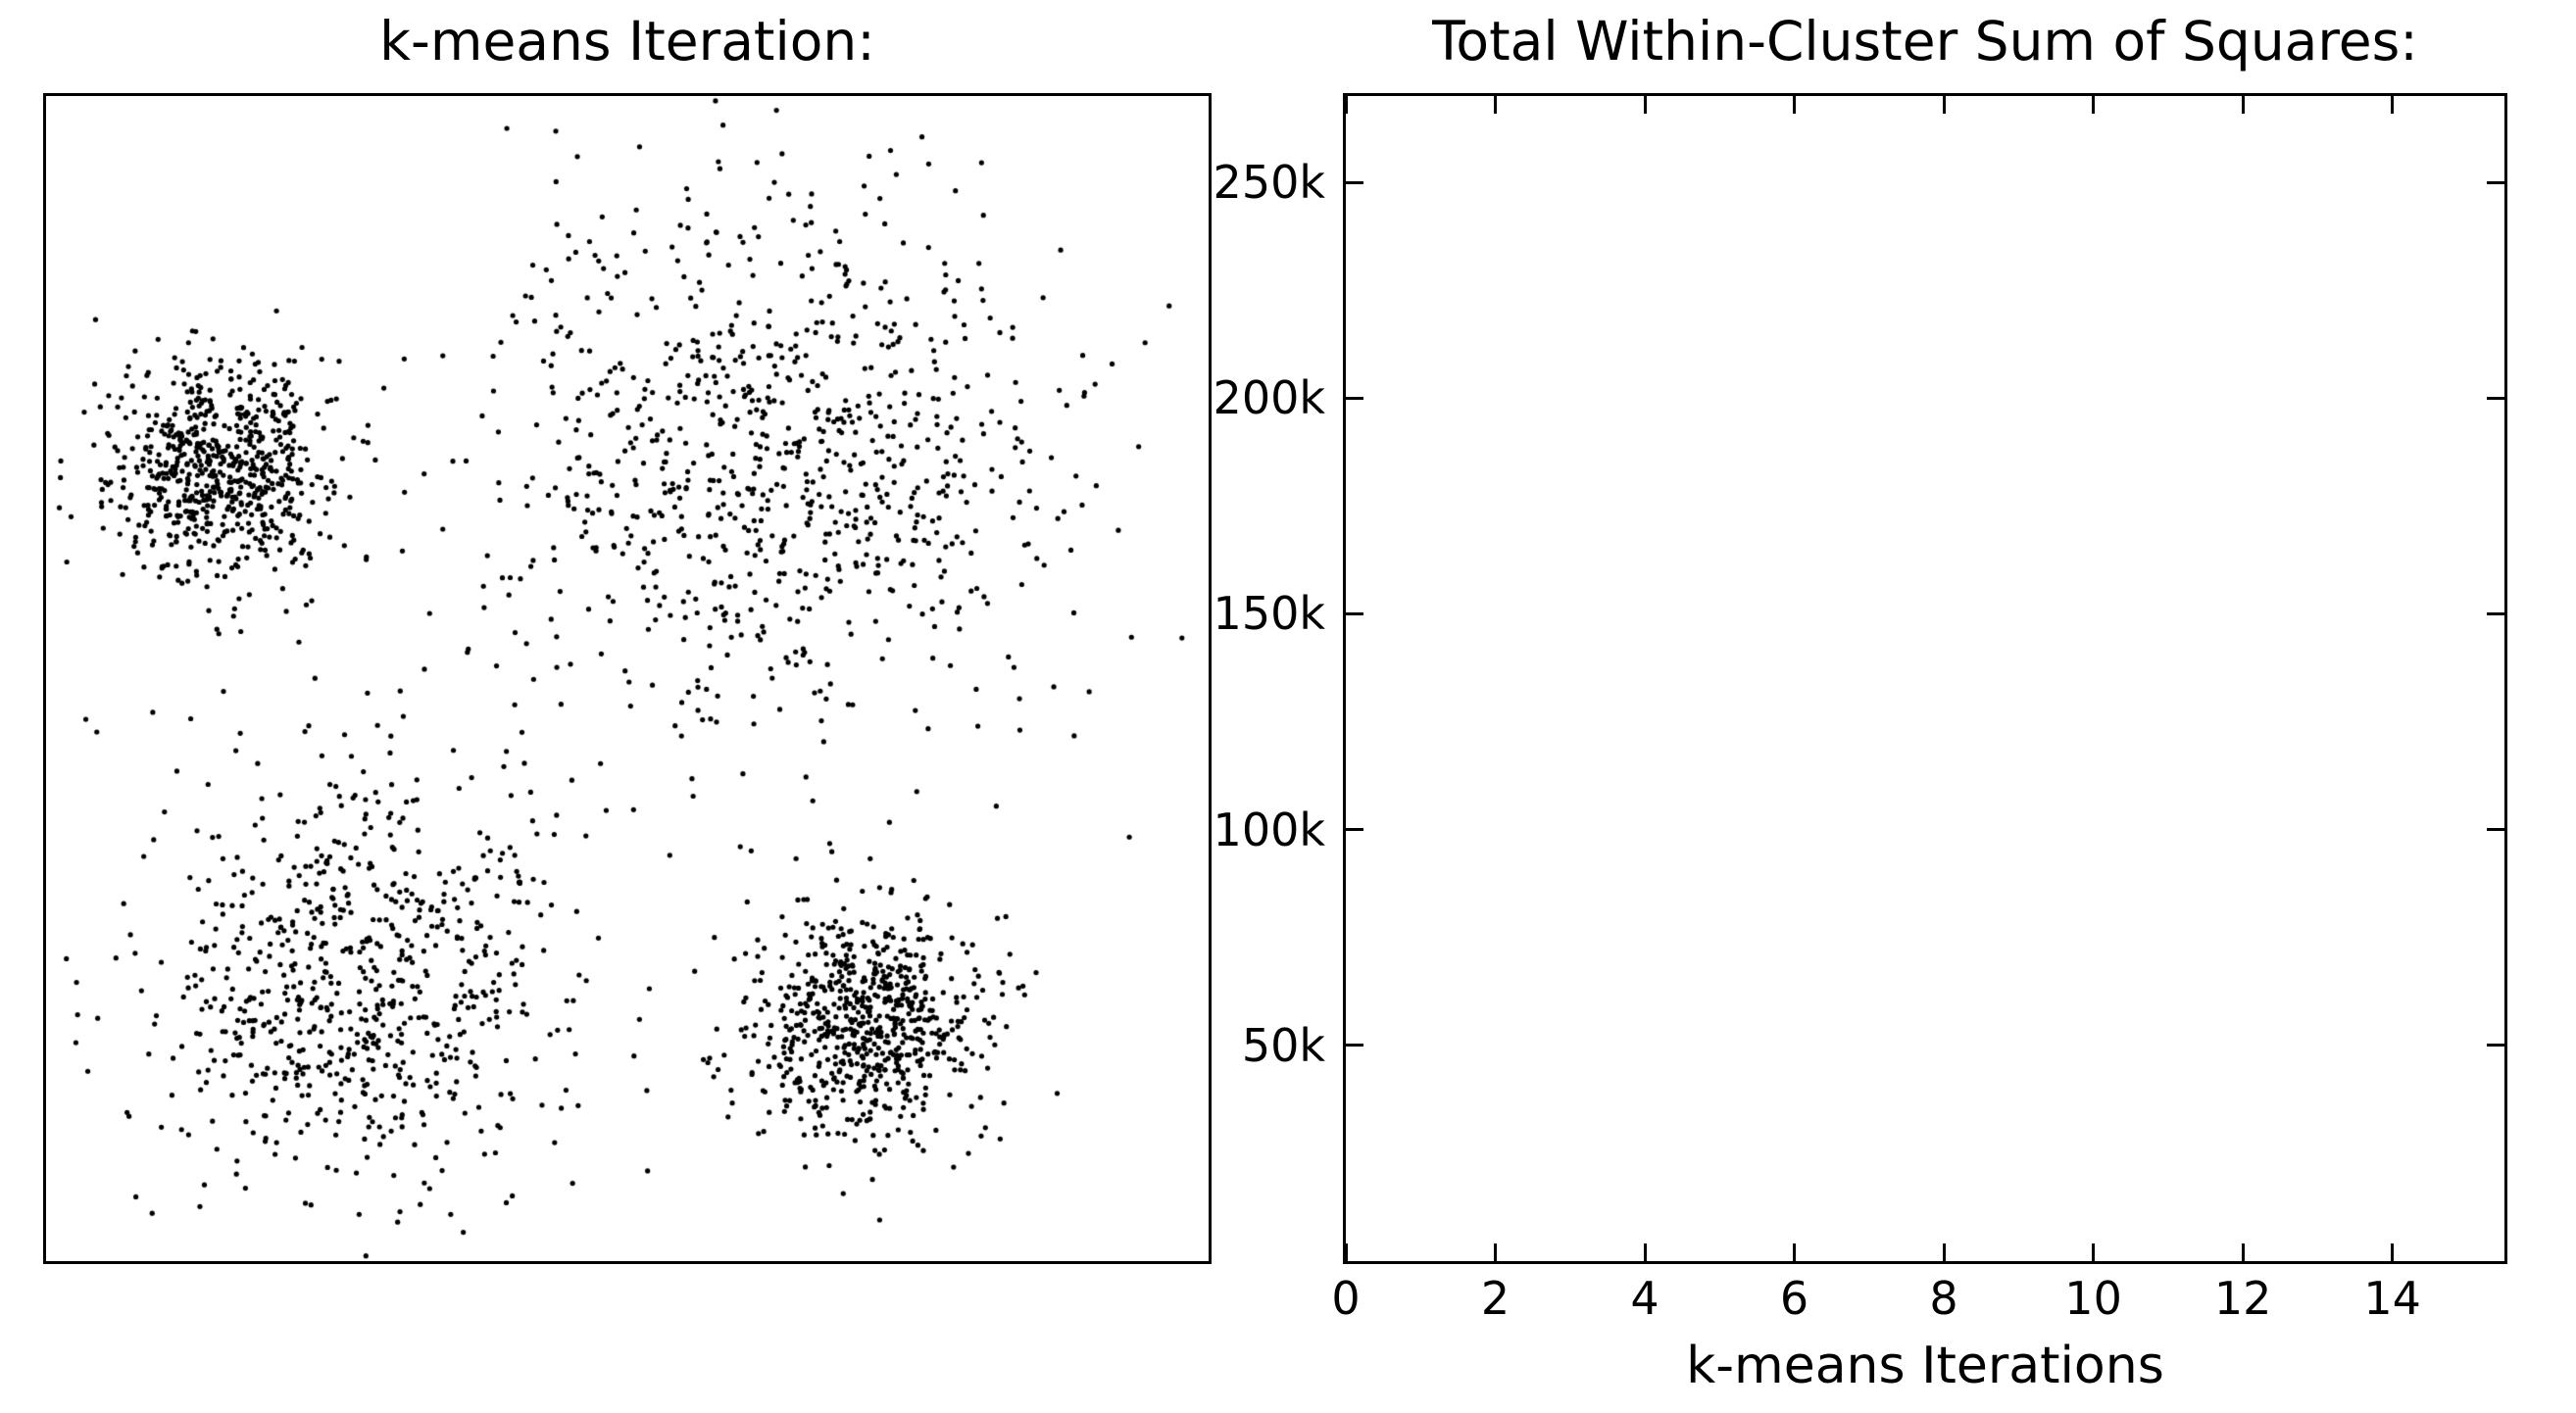  Describe the element at coordinates (627, 41) in the screenshot. I see `scatter-plot-title: k-means Iteration:` at that location.